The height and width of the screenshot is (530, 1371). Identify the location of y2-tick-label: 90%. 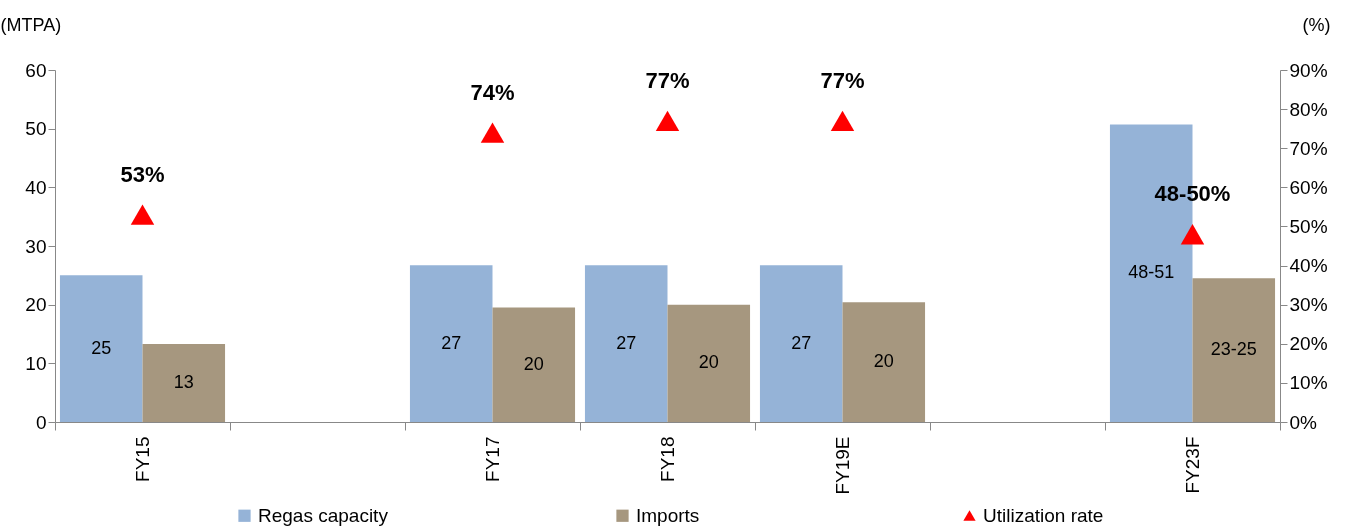
(1308, 70).